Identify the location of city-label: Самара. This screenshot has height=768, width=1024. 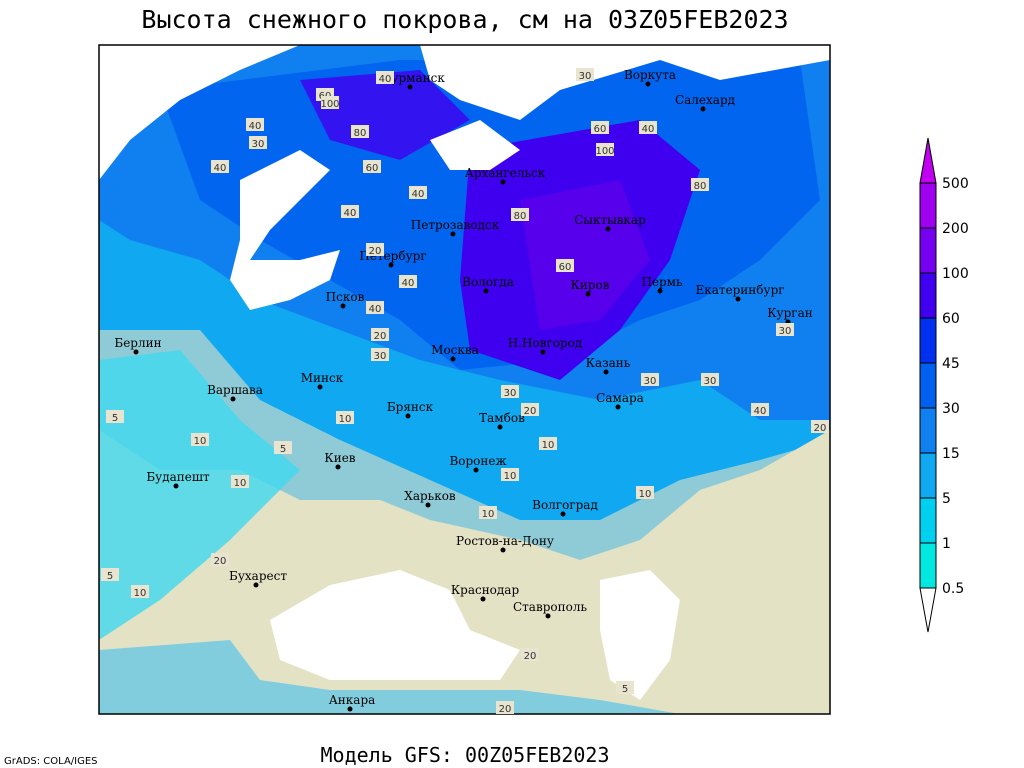
(620, 398).